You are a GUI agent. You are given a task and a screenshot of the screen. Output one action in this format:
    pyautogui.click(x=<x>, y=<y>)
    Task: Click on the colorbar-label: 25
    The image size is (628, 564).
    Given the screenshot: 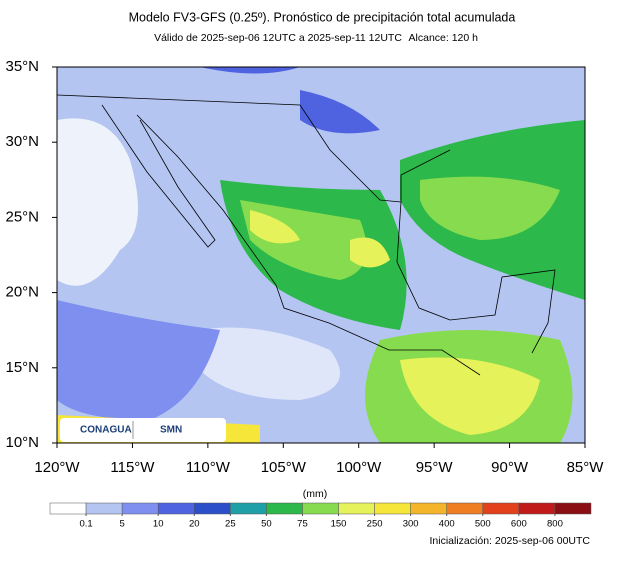 What is the action you would take?
    pyautogui.click(x=230, y=524)
    